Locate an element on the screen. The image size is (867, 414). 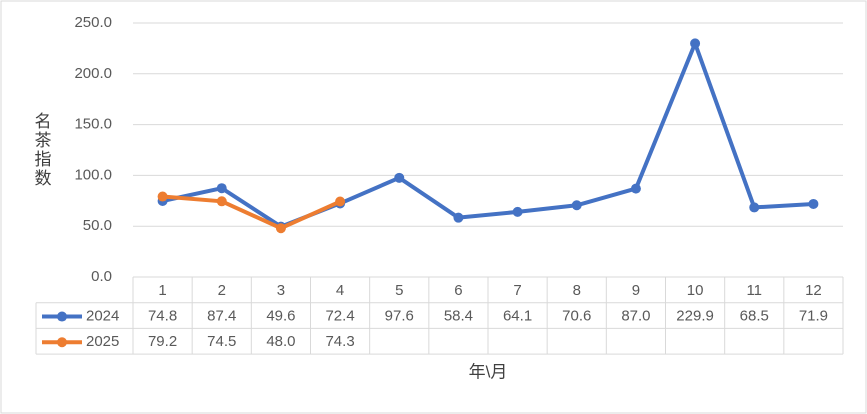
y-axis-label: 名茶指数 is located at coordinates (42, 150).